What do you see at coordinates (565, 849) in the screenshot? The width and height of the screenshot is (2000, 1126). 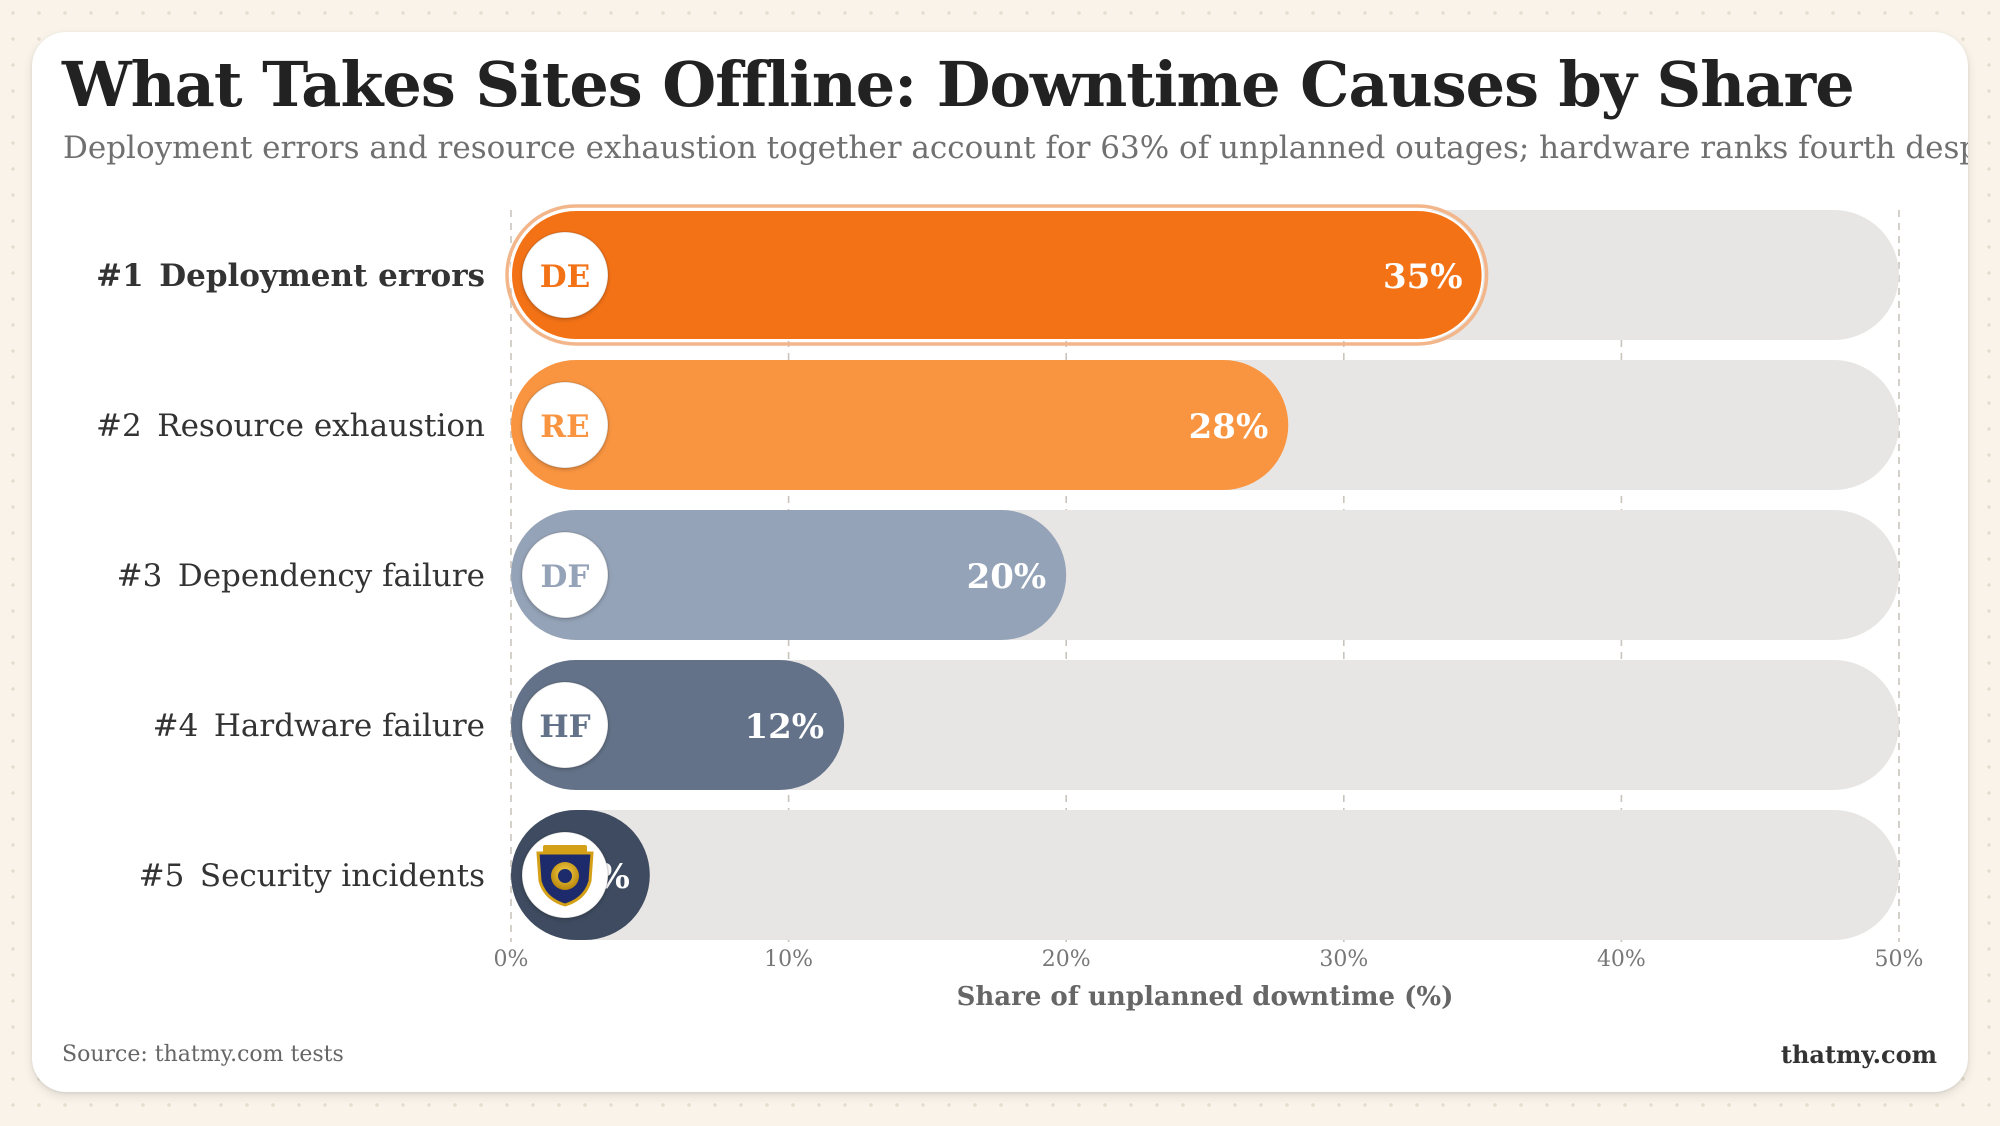 I see `shield-banner` at bounding box center [565, 849].